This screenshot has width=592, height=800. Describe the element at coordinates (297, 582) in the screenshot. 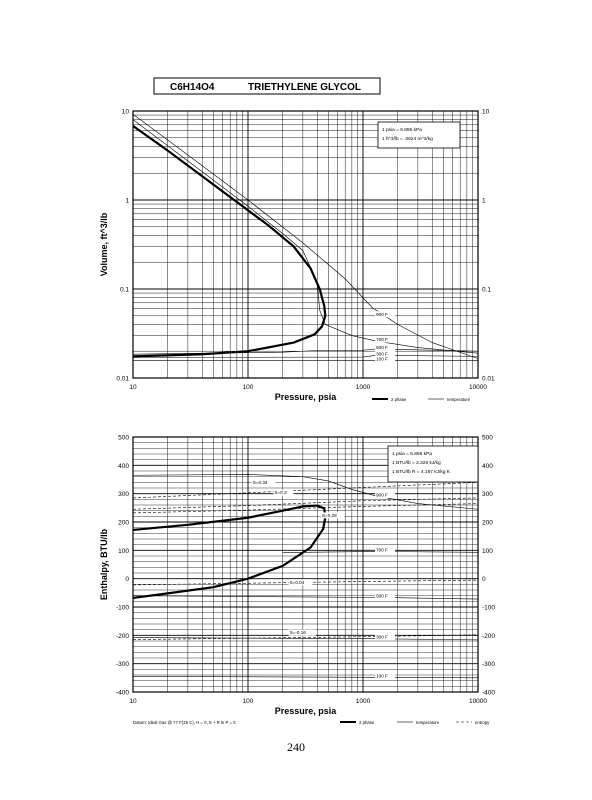

I see `curve-label: S=0.04` at that location.